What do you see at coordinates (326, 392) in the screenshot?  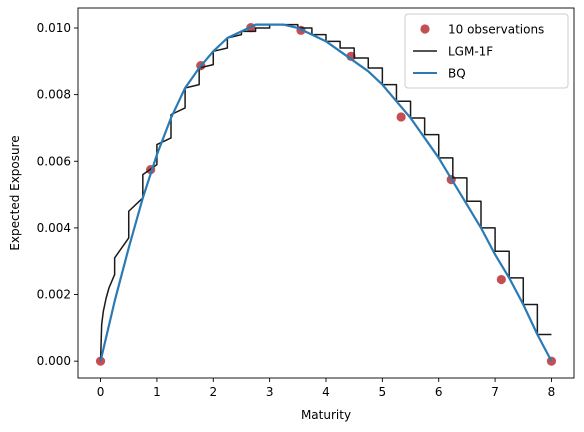 I see `x-tick-label: 4` at bounding box center [326, 392].